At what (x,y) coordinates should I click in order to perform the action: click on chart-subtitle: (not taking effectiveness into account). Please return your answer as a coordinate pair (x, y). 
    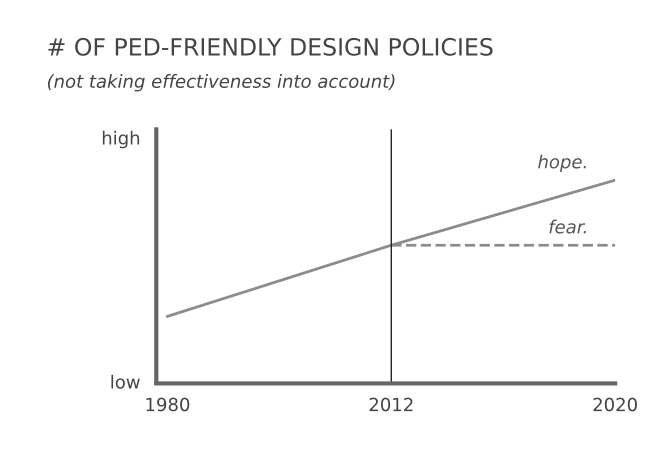
    Looking at the image, I should click on (221, 83).